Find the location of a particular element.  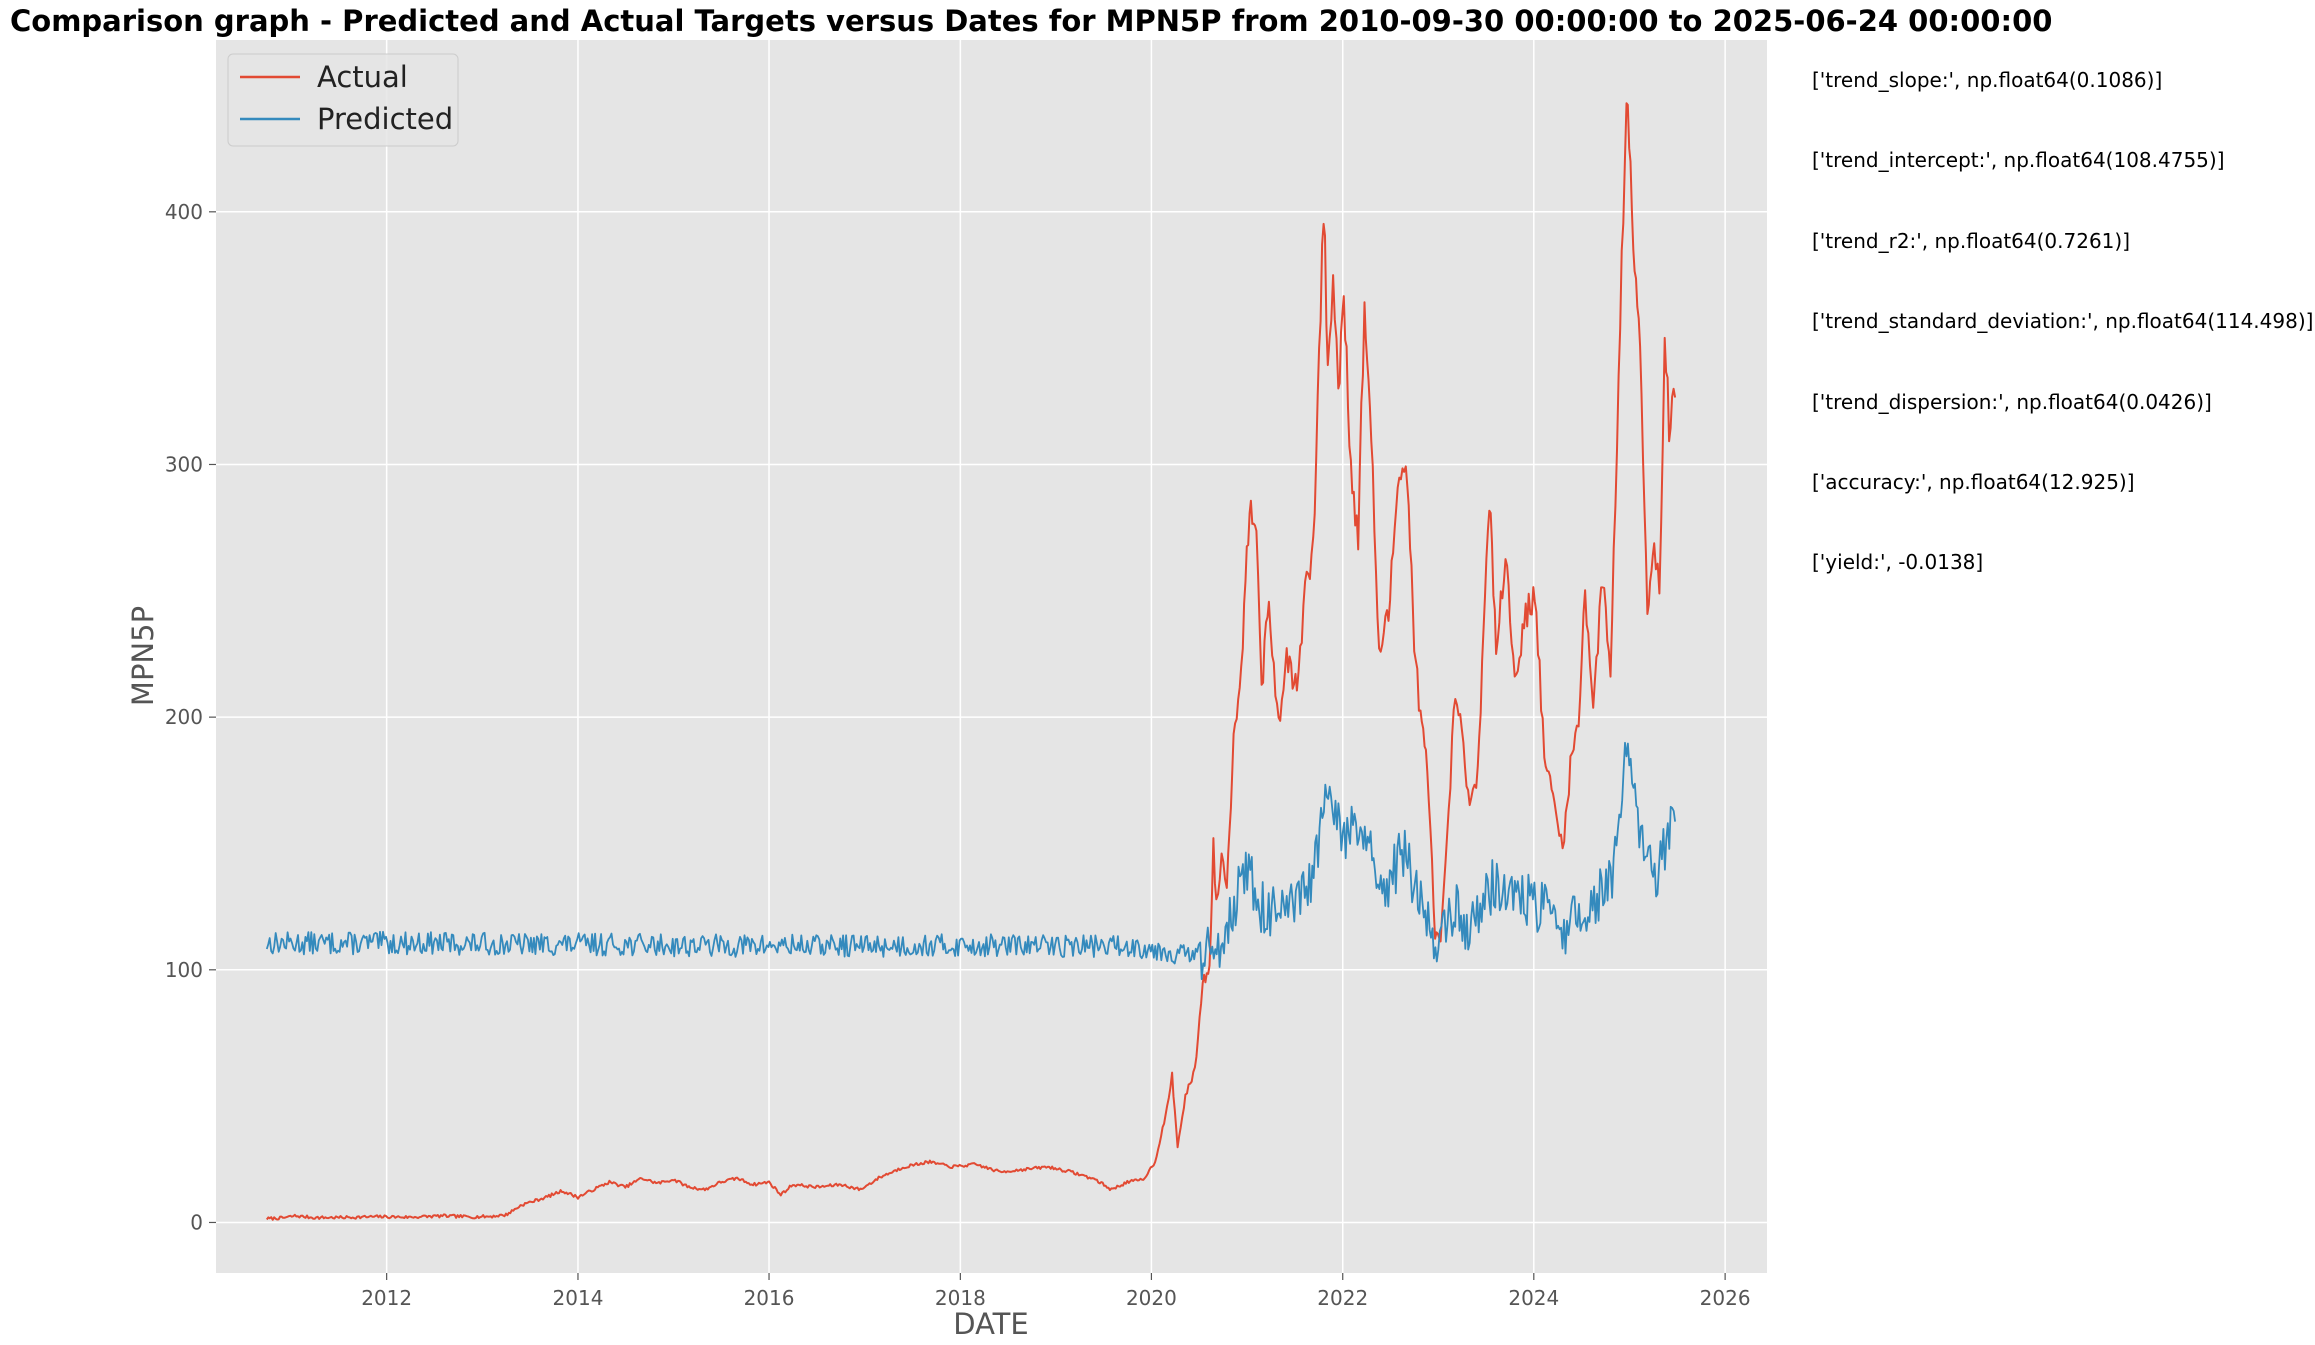

y-axis-ticks: 0 100 200 300 400 is located at coordinates (190, 717).